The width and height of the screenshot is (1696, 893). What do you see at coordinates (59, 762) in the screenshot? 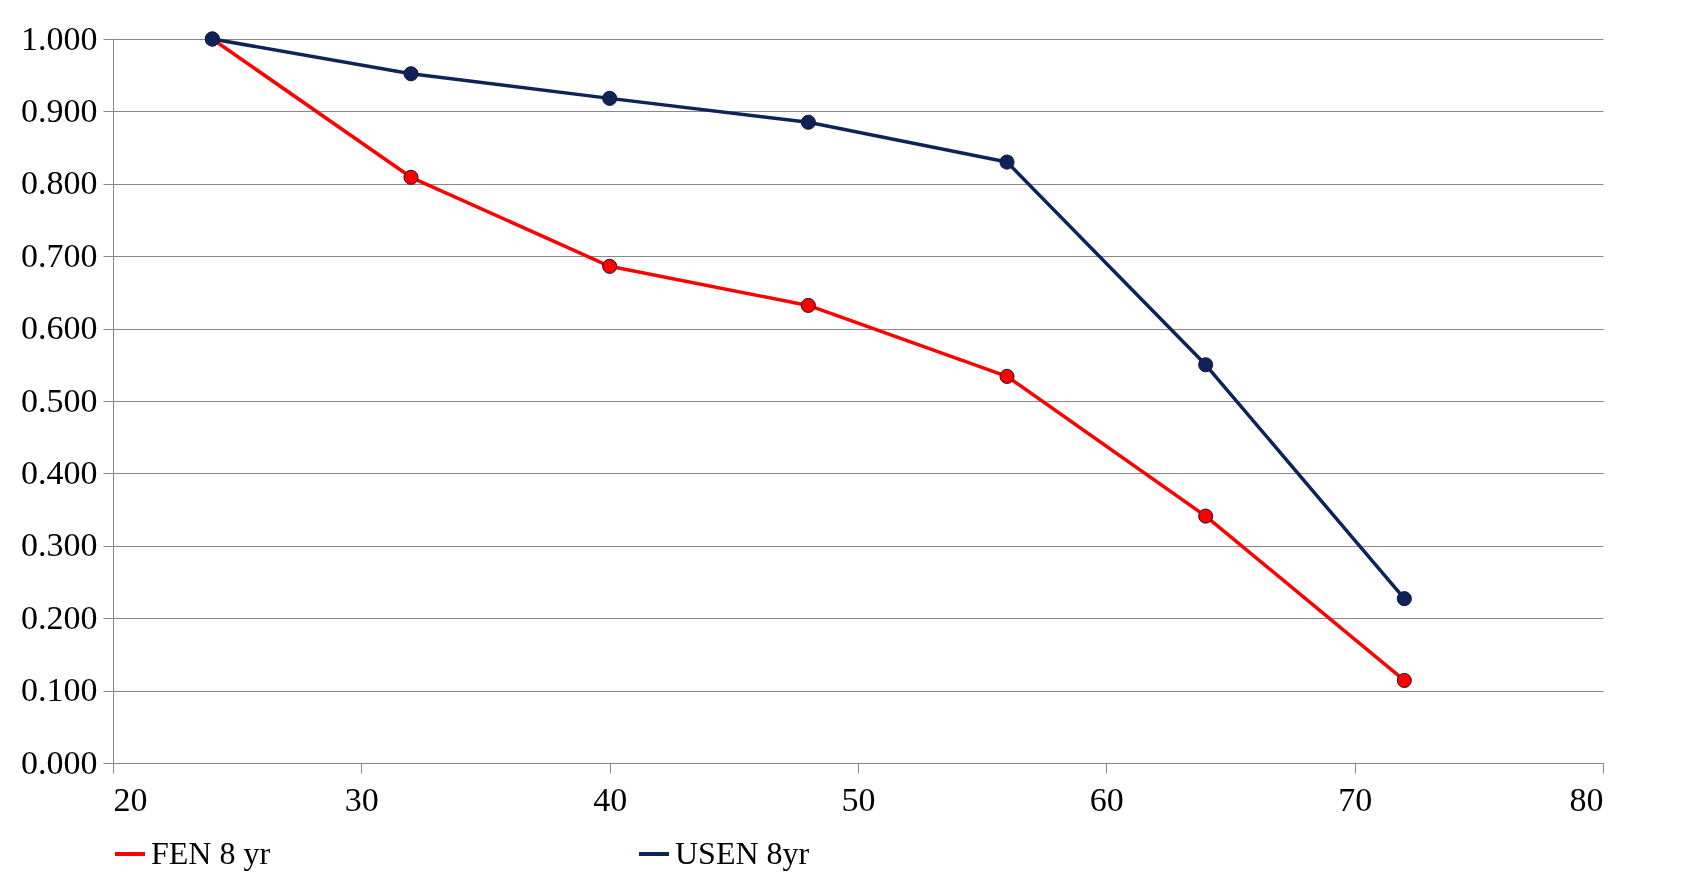
I see `y-tick-label: 0.000` at bounding box center [59, 762].